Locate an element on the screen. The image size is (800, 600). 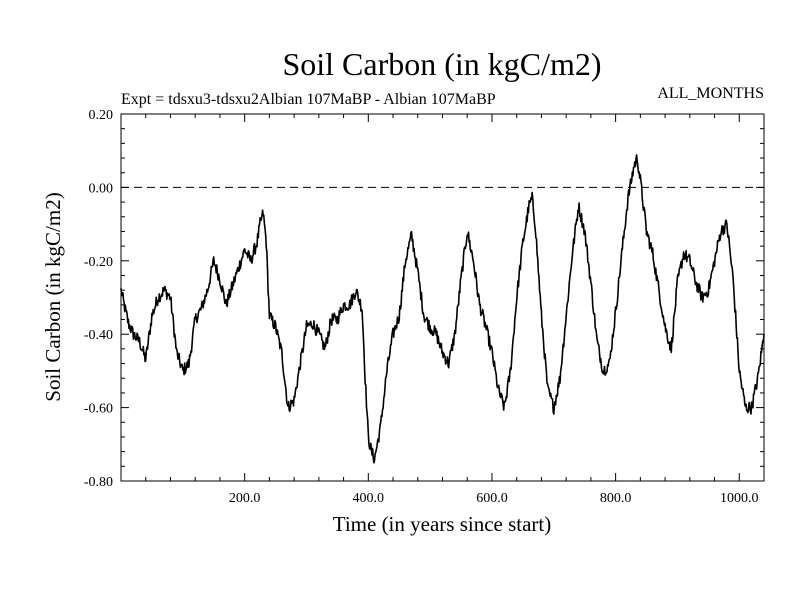
y-tick-label: 0.20 is located at coordinates (101, 115).